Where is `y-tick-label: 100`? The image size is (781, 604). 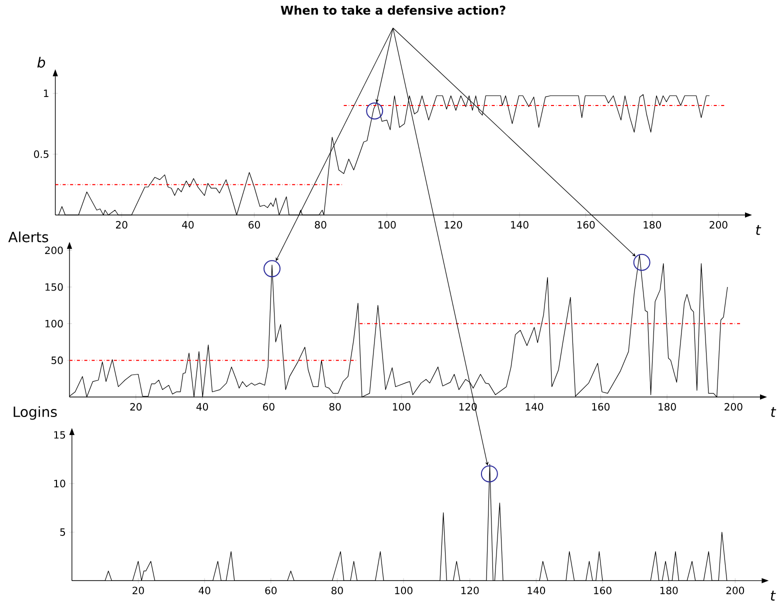
y-tick-label: 100 is located at coordinates (54, 324).